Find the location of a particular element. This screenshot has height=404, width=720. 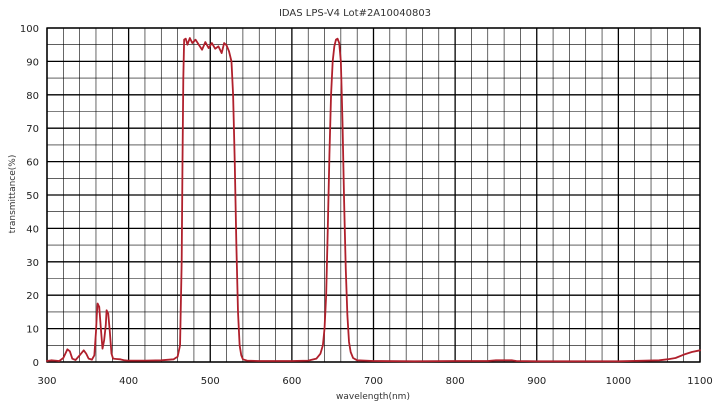

y-tick-label: 90 is located at coordinates (32, 62).